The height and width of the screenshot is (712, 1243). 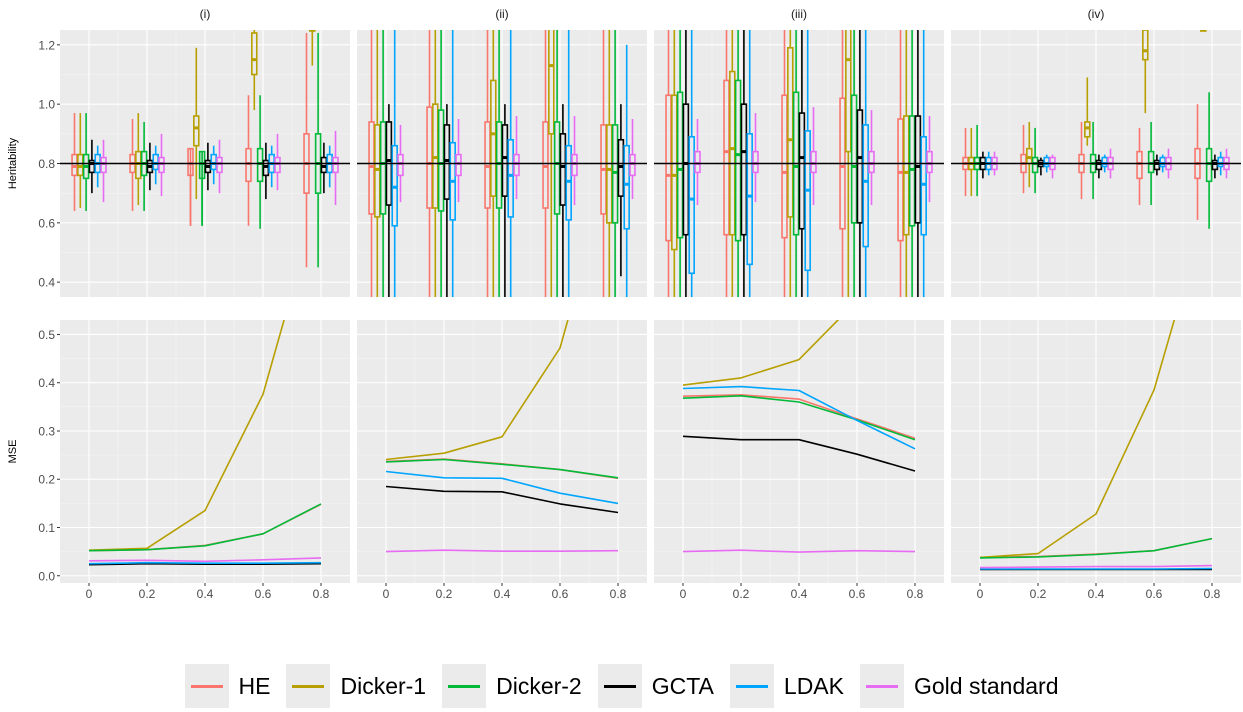 I want to click on legend-key-gold-standard, so click(x=882, y=686).